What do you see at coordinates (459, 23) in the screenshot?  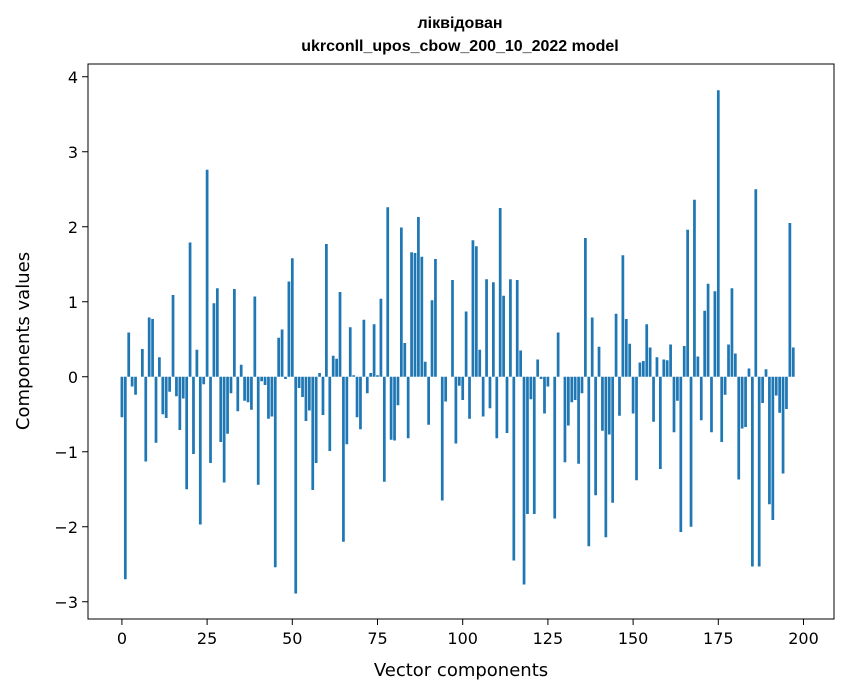 I see `chart-title-line1: ліквідован` at bounding box center [459, 23].